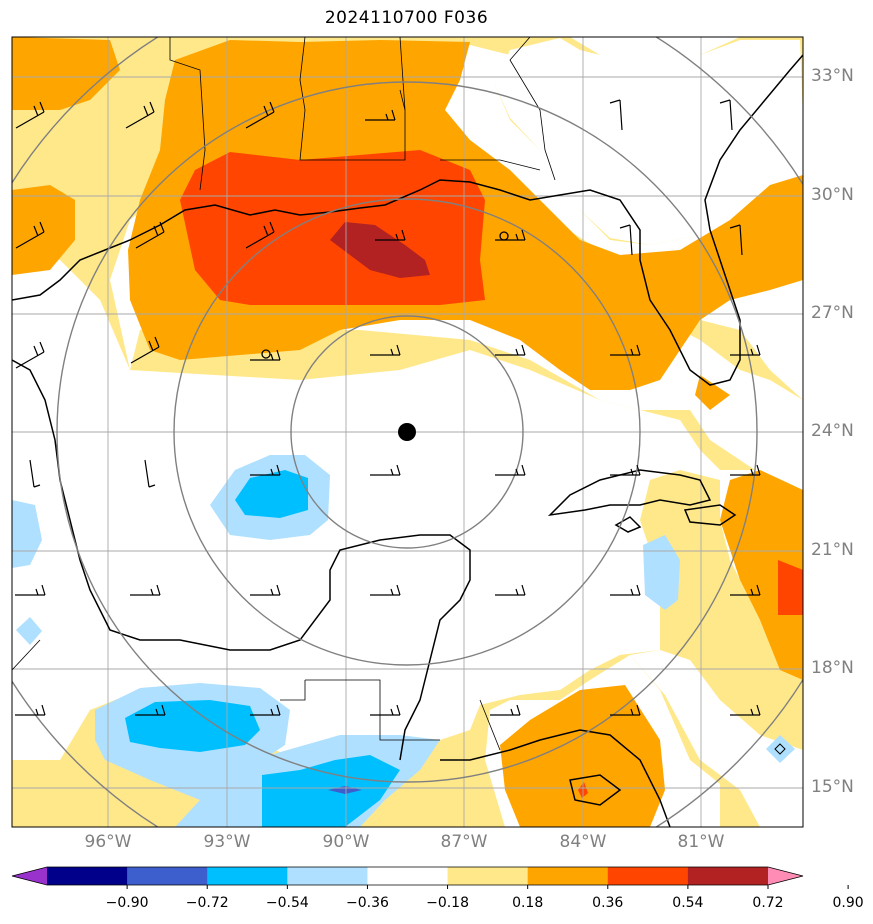  Describe the element at coordinates (832, 787) in the screenshot. I see `lat-label-15n: 15°N` at that location.